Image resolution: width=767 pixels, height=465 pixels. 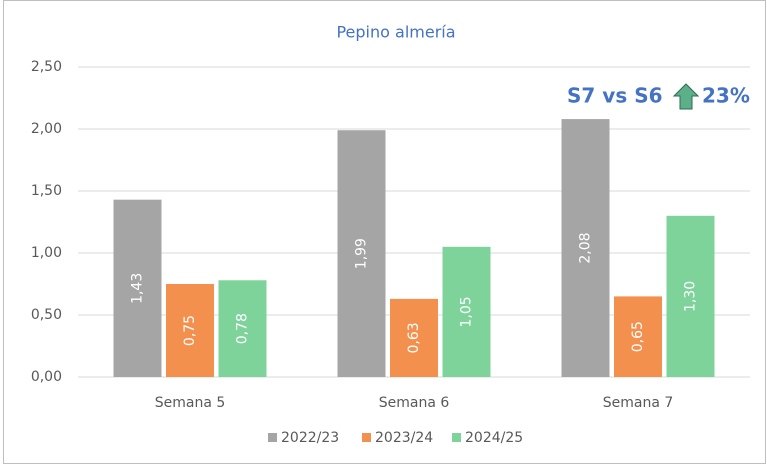 I want to click on y-tick-label: 0,50, so click(x=46, y=315).